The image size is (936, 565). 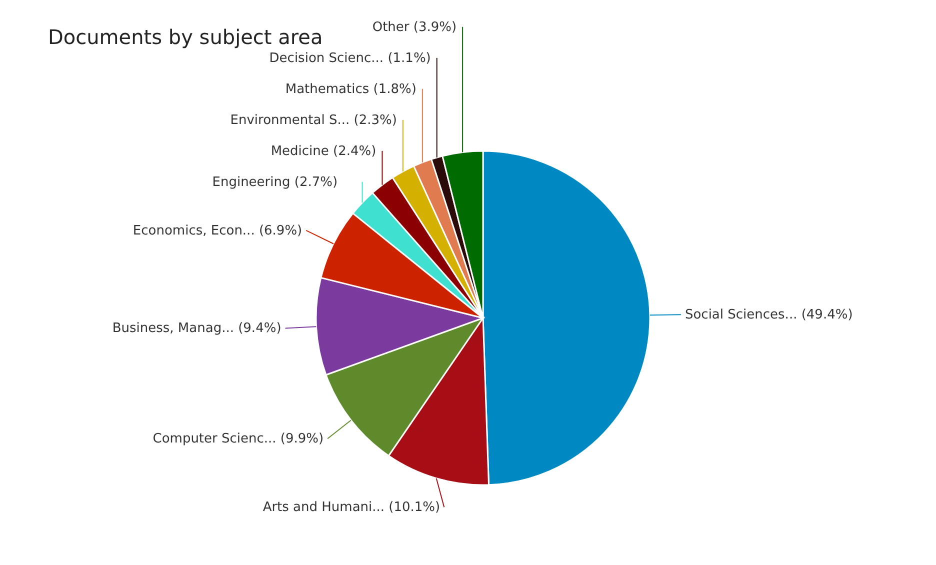 What do you see at coordinates (351, 508) in the screenshot?
I see `slice-label: Arts and Humani... (10.1%)` at bounding box center [351, 508].